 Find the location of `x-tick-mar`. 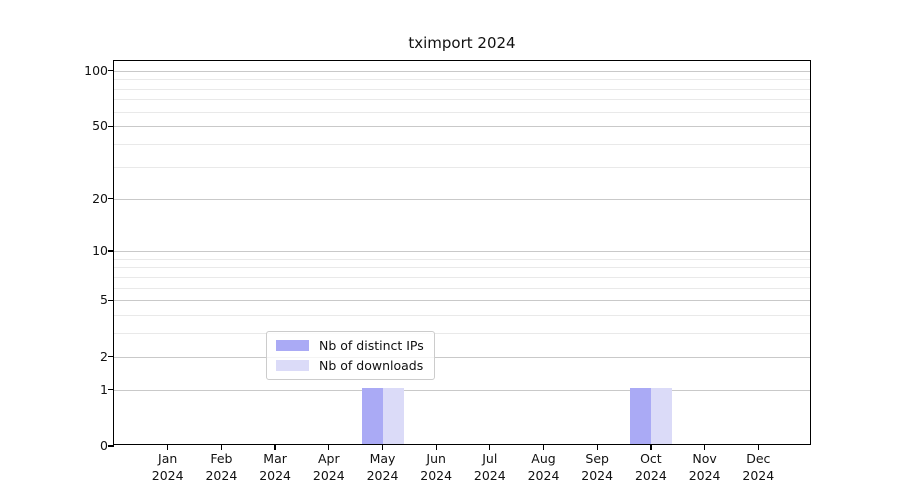

x-tick-mar is located at coordinates (275, 447).